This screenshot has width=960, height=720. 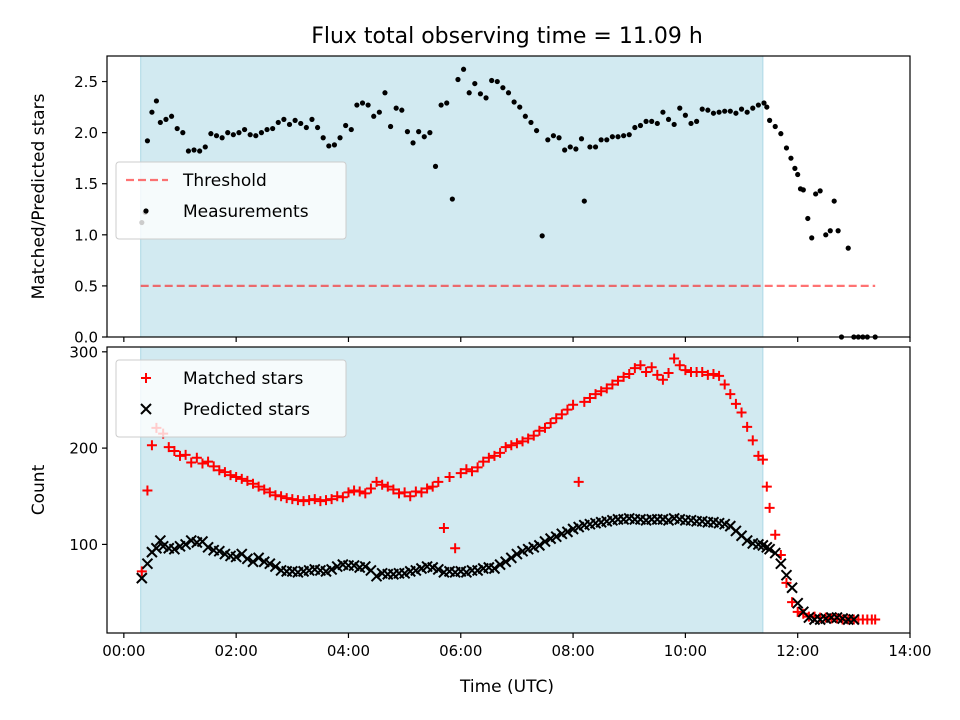 What do you see at coordinates (39, 196) in the screenshot?
I see `y-axis-label: Matched/Predicted stars` at bounding box center [39, 196].